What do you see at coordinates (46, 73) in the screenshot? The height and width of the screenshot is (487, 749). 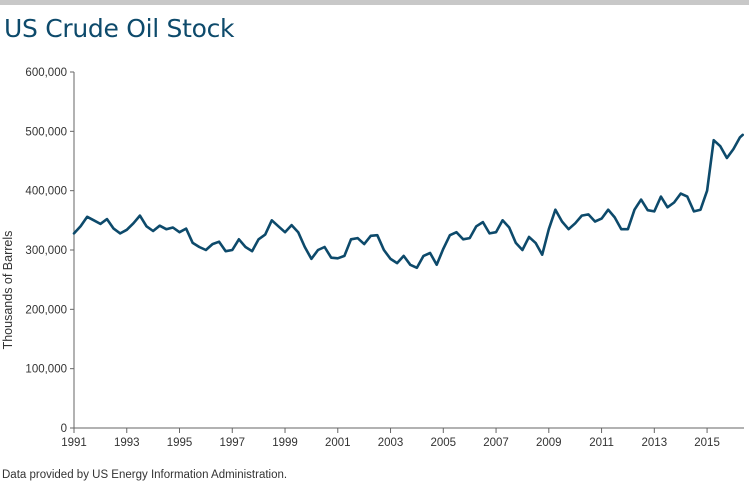 I see `y-tick-label: 600,000` at bounding box center [46, 73].